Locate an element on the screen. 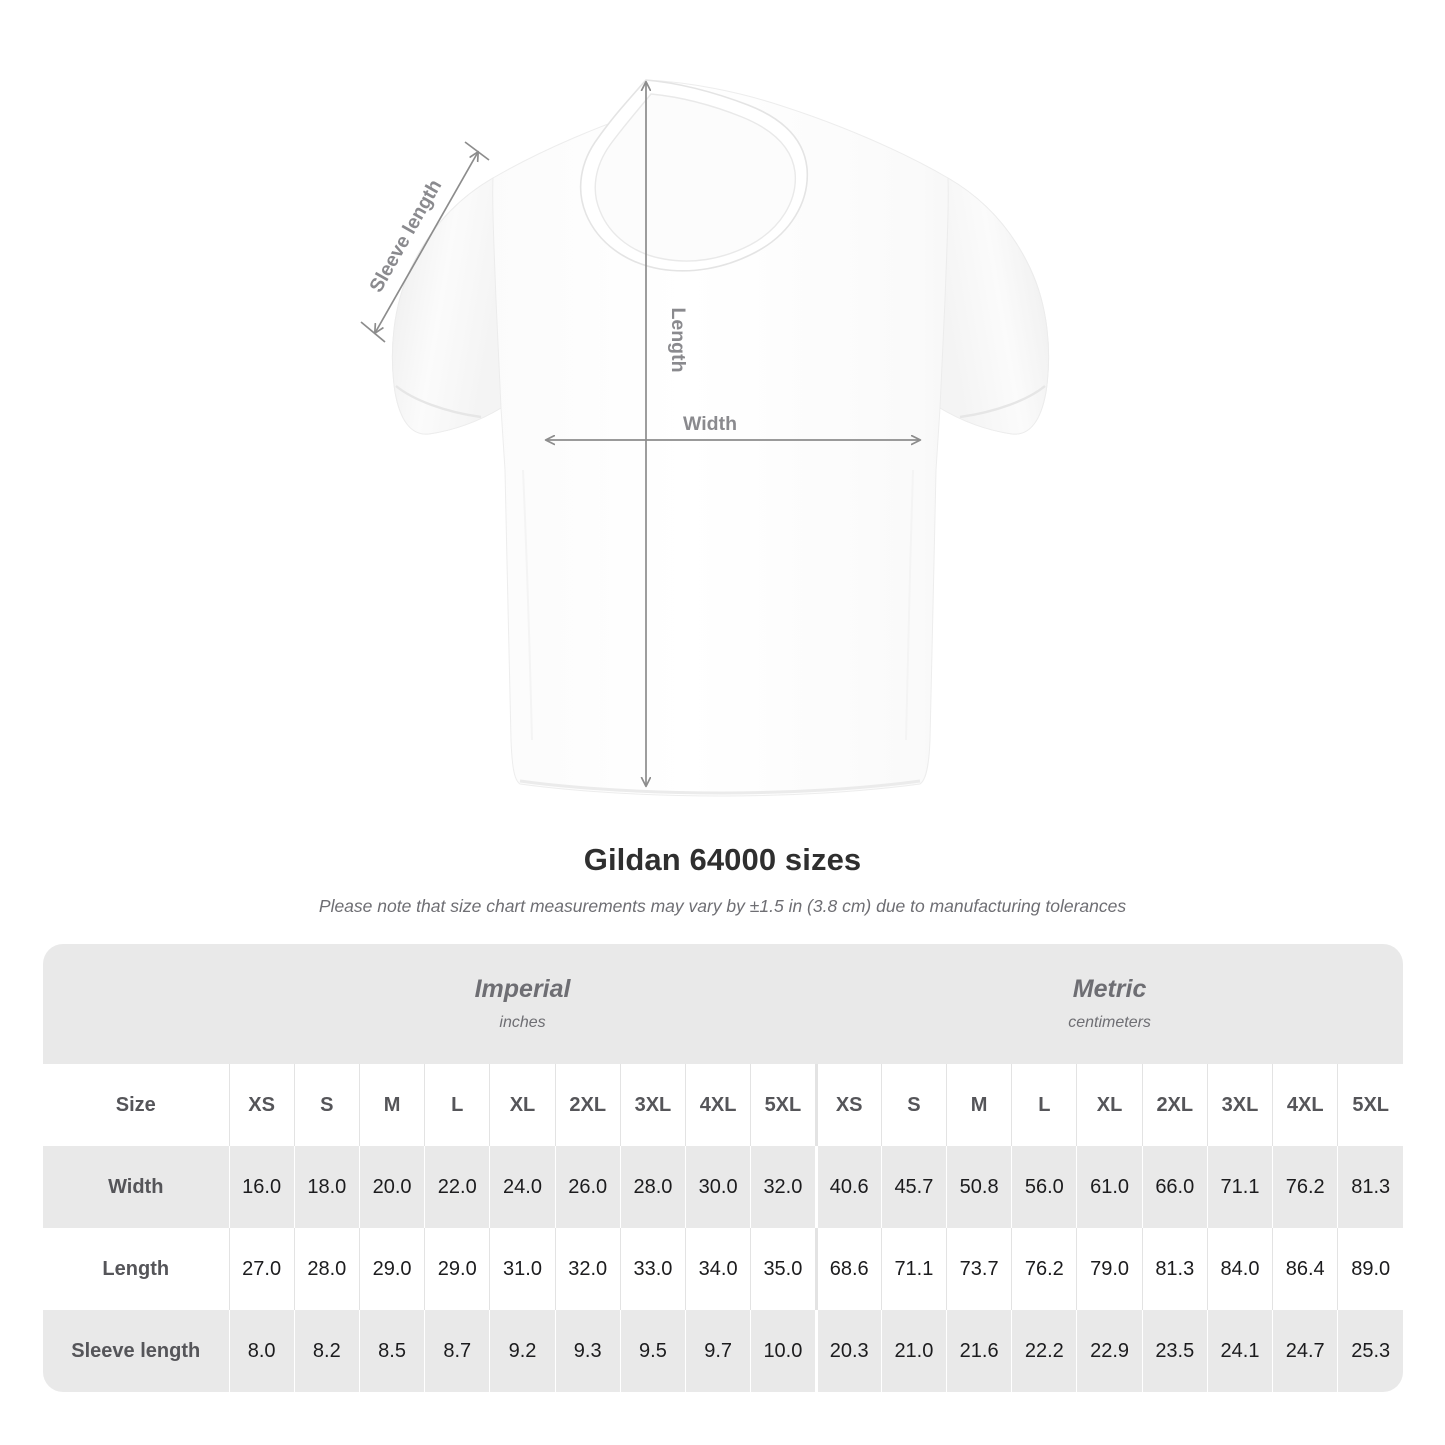  cell-width-4xl-metric: 76.2 is located at coordinates (1305, 1187).